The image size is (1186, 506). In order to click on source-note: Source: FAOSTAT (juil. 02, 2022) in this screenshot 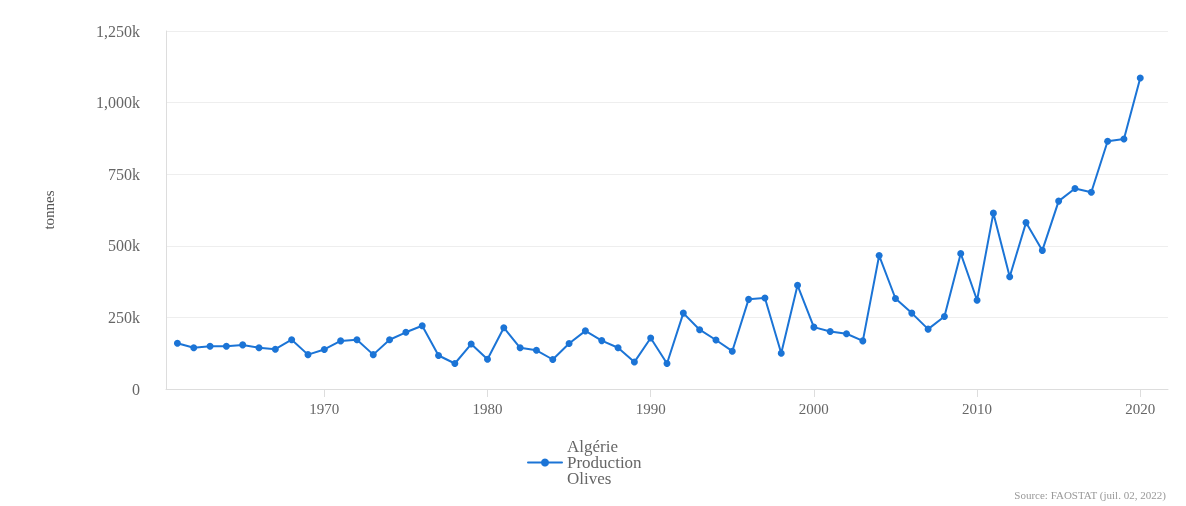, I will do `click(1090, 495)`.